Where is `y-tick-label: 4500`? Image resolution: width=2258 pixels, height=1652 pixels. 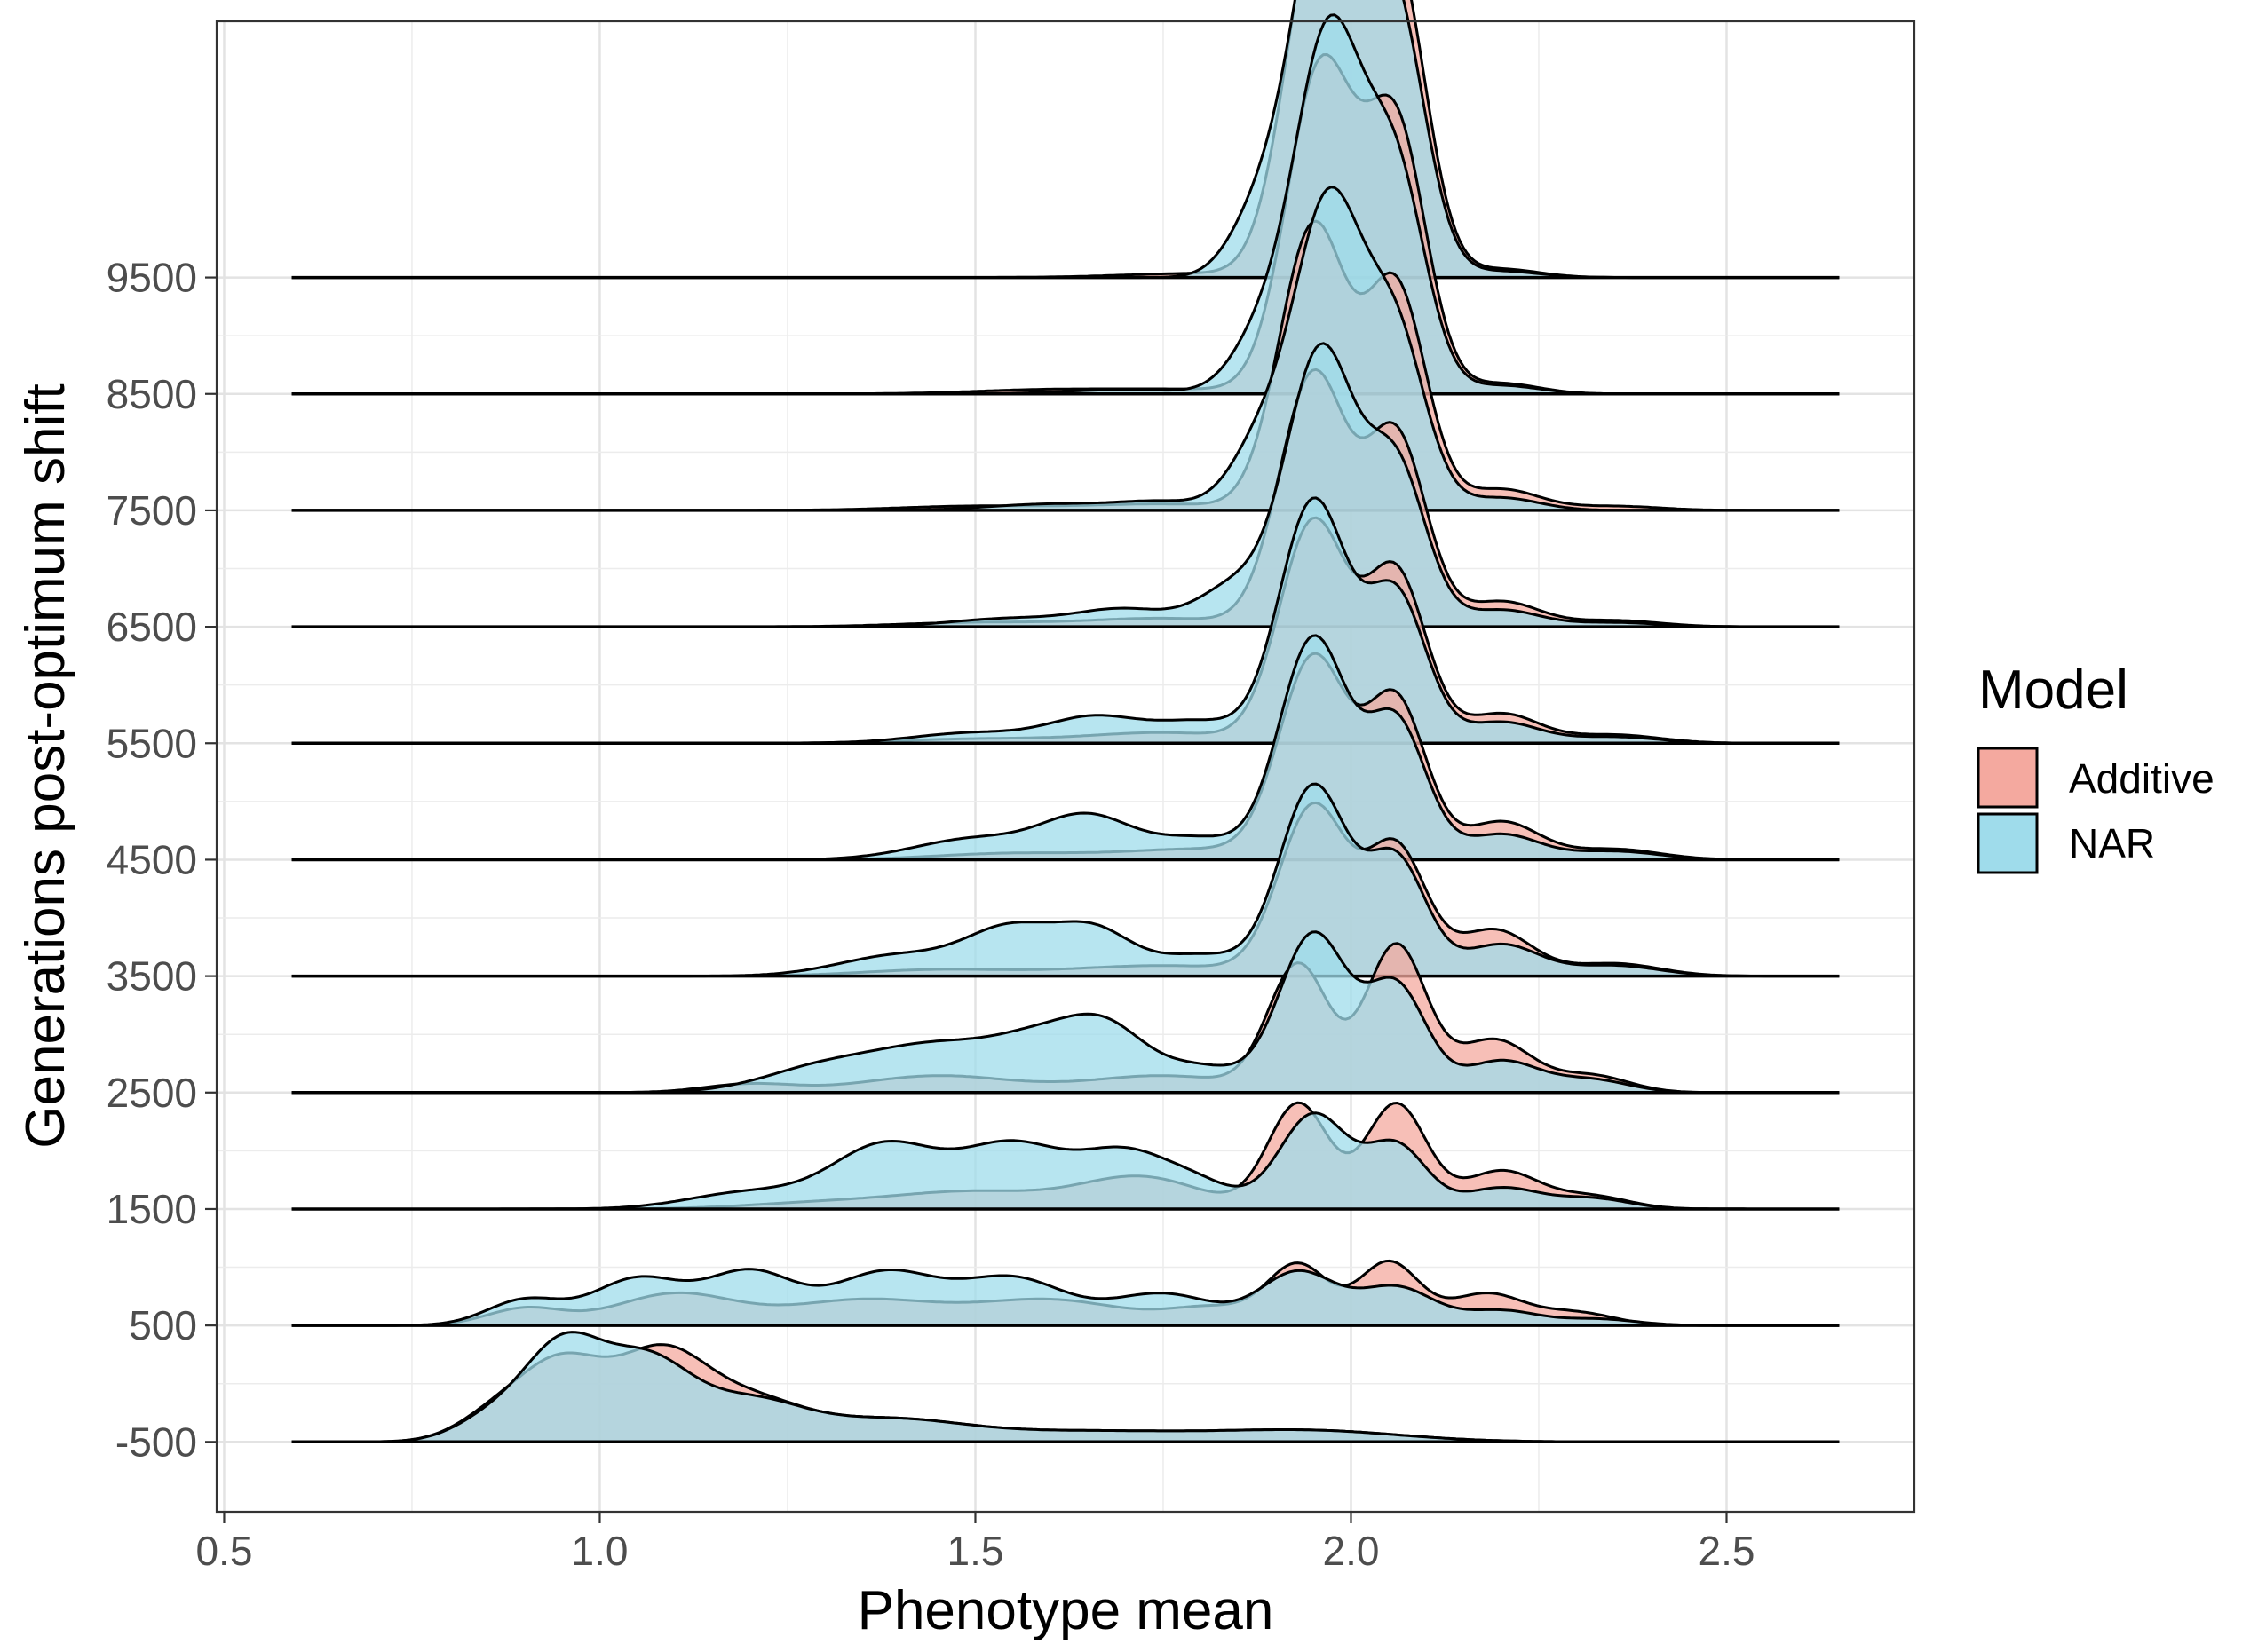
y-tick-label: 4500 is located at coordinates (152, 859).